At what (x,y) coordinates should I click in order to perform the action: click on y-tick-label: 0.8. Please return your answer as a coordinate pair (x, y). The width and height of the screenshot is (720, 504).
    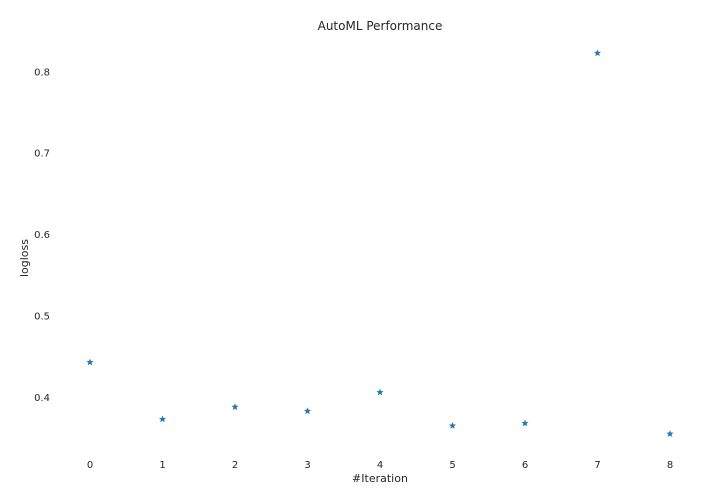
    Looking at the image, I should click on (42, 72).